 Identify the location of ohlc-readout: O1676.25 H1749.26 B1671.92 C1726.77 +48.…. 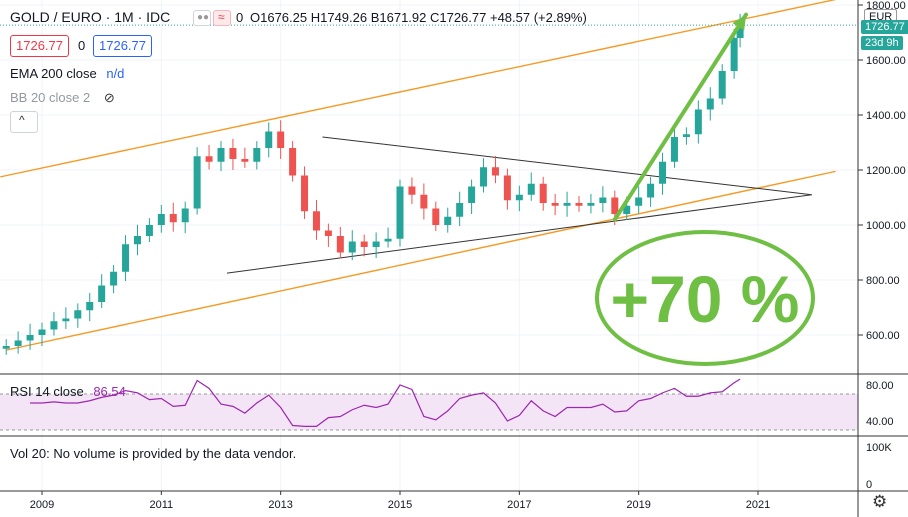
(418, 17).